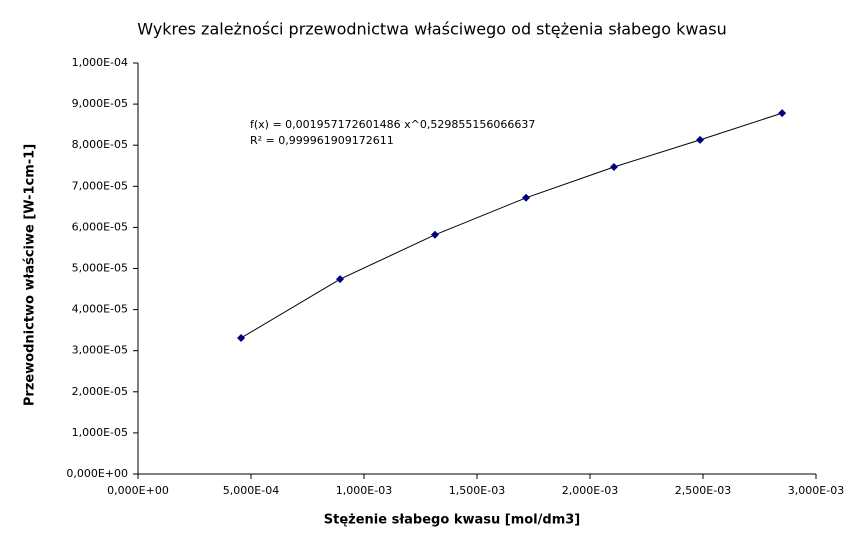 Image resolution: width=866 pixels, height=548 pixels. What do you see at coordinates (364, 490) in the screenshot?
I see `x-tick-label: 1,000E-03` at bounding box center [364, 490].